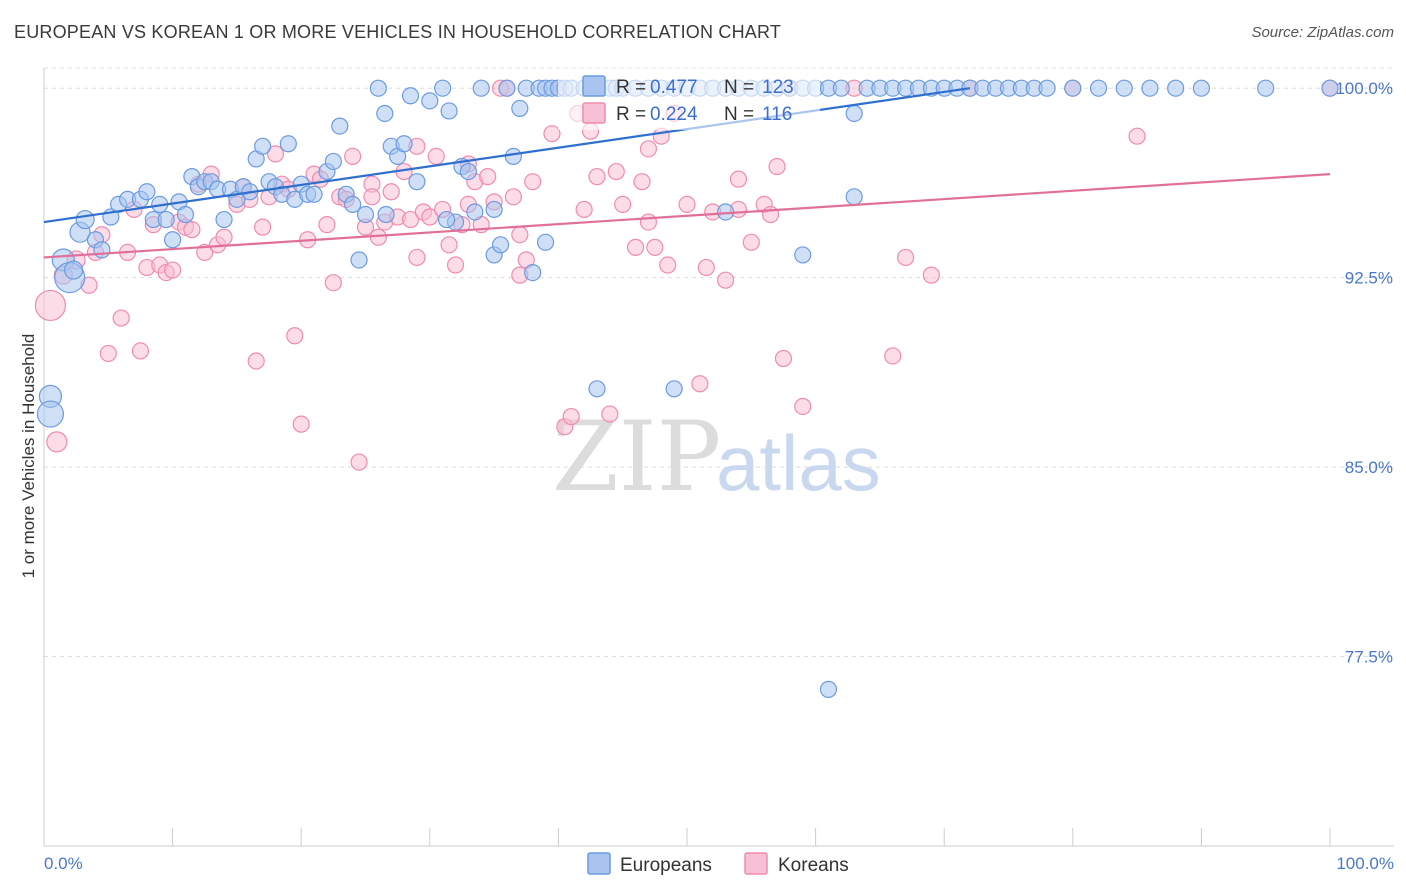 The width and height of the screenshot is (1406, 892). Describe the element at coordinates (63, 863) in the screenshot. I see `x-tick-label-min: 0.0%` at that location.